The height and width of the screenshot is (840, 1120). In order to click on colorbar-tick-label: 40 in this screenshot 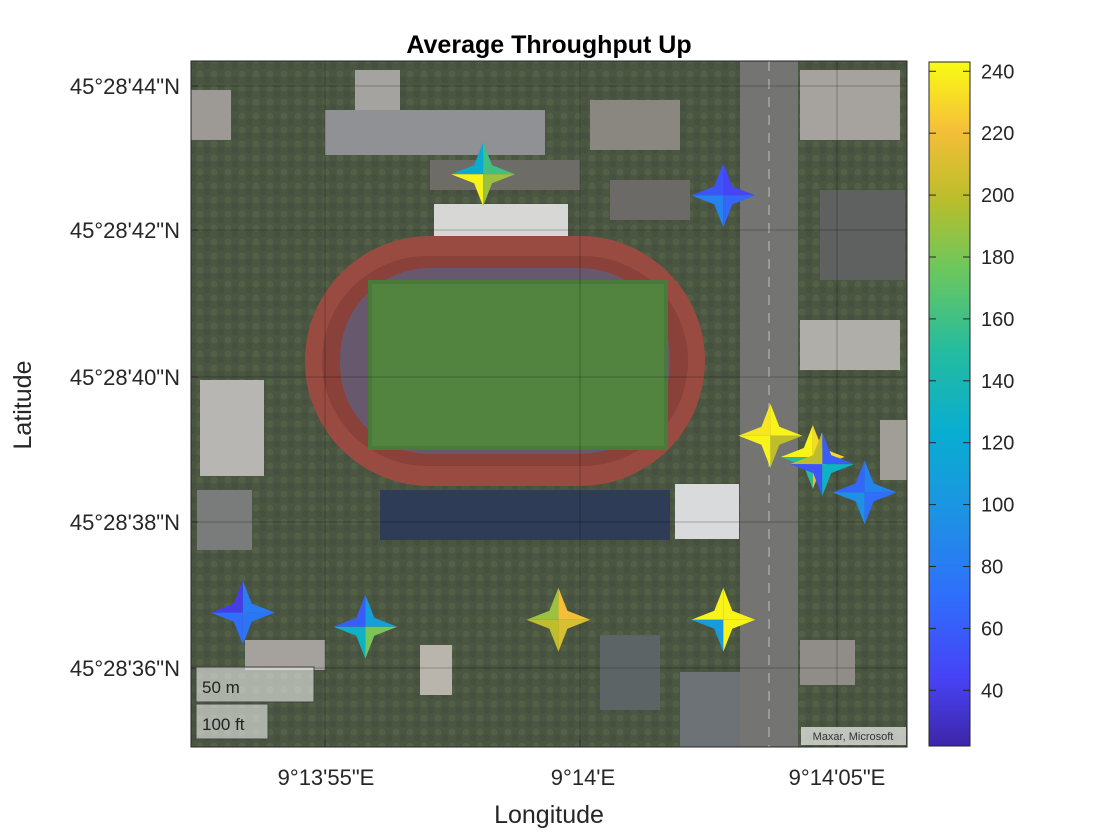, I will do `click(992, 691)`.